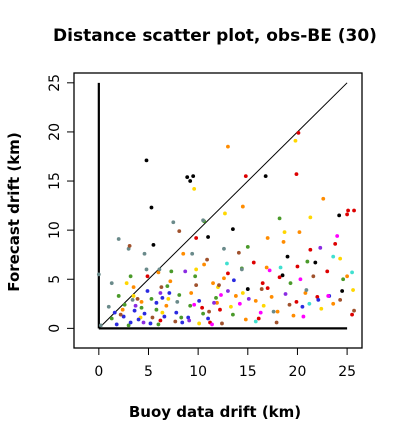  What do you see at coordinates (55, 83) in the screenshot?
I see `y-tick-label: 25` at bounding box center [55, 83].